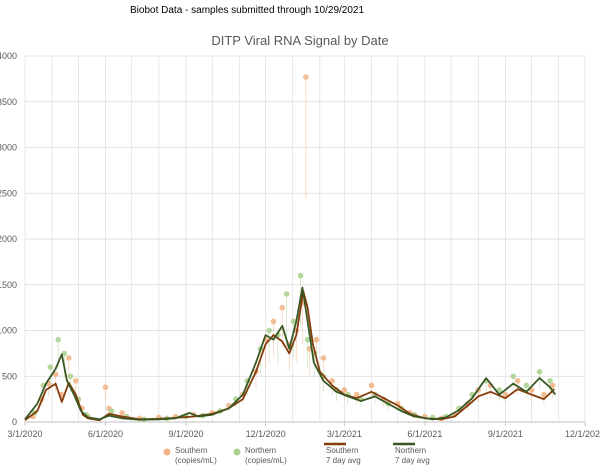  Describe the element at coordinates (266, 460) in the screenshot. I see `legend-northern-points-label2: (copies/mL)` at that location.